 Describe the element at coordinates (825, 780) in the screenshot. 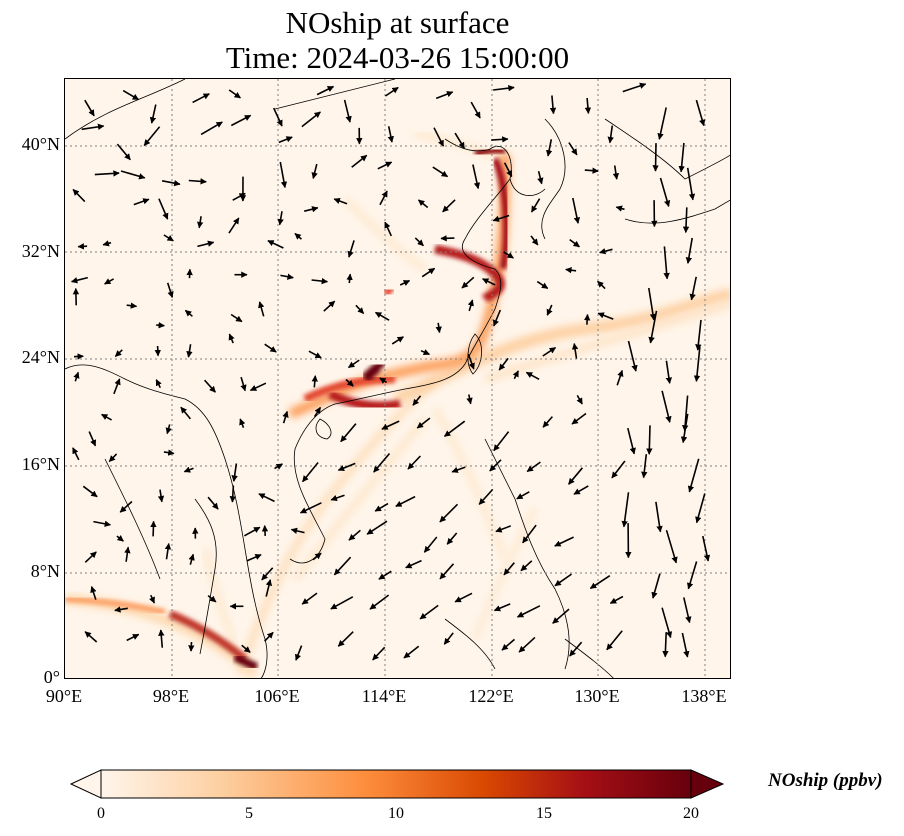

I see `colorbar-label: NOship (ppbv)` at that location.